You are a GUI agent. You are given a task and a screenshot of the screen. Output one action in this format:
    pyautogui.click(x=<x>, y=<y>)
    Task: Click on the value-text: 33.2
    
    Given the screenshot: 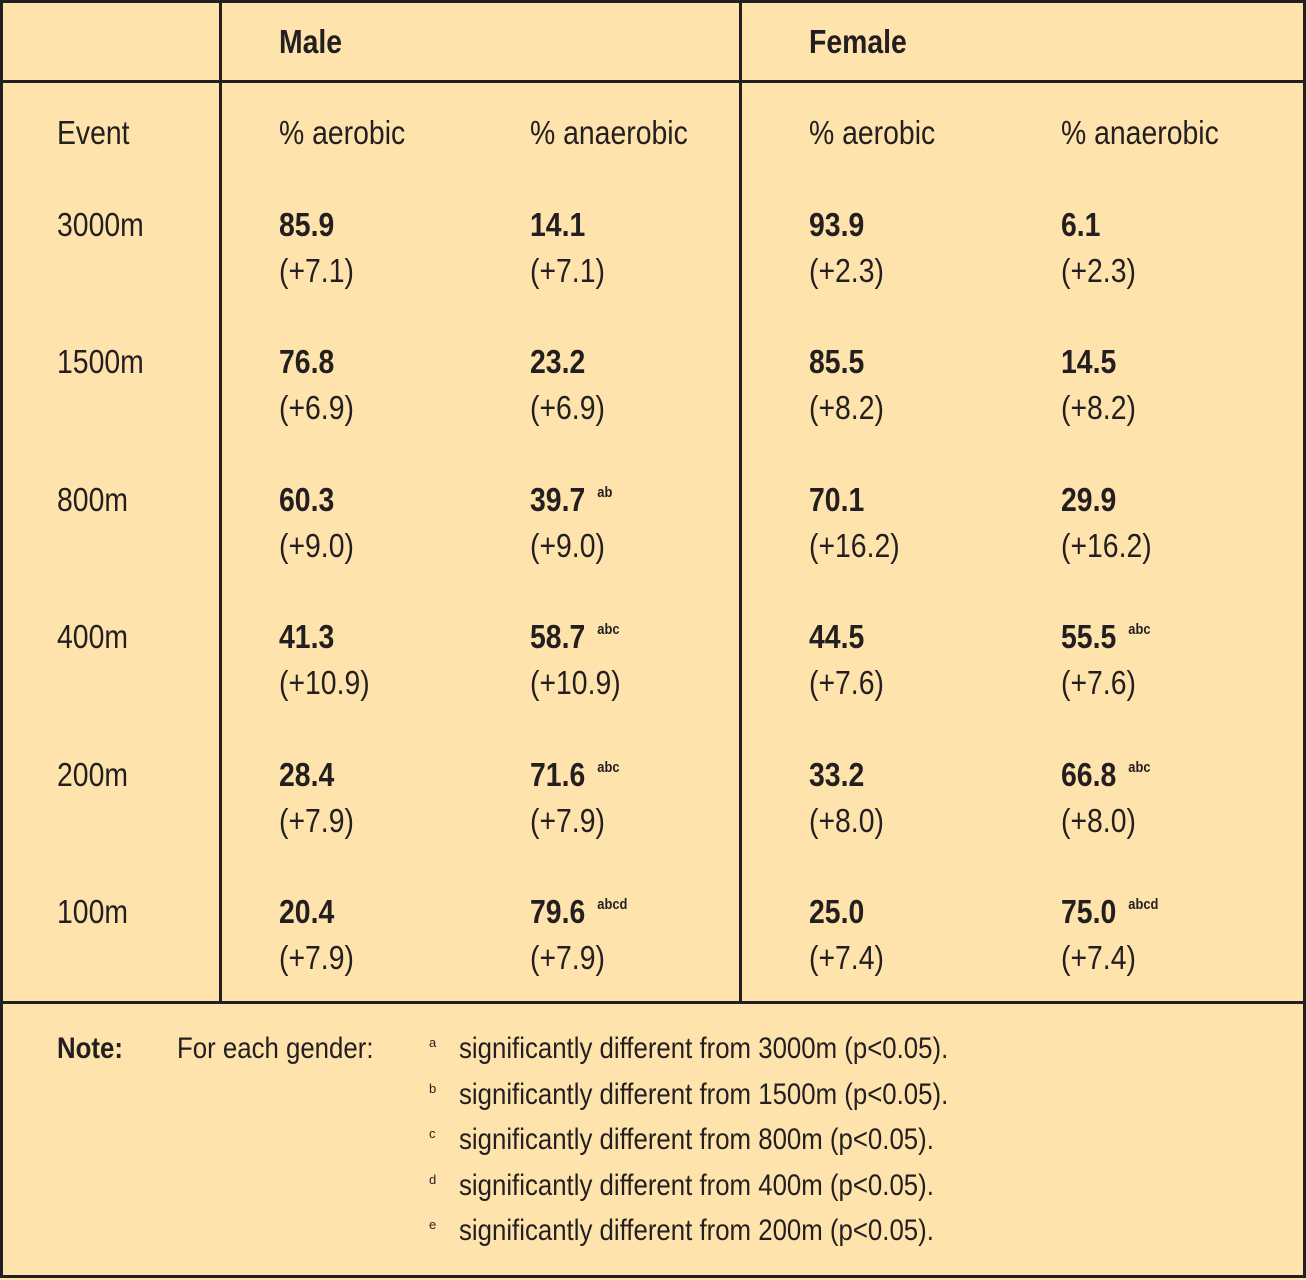 What is the action you would take?
    pyautogui.click(x=837, y=774)
    